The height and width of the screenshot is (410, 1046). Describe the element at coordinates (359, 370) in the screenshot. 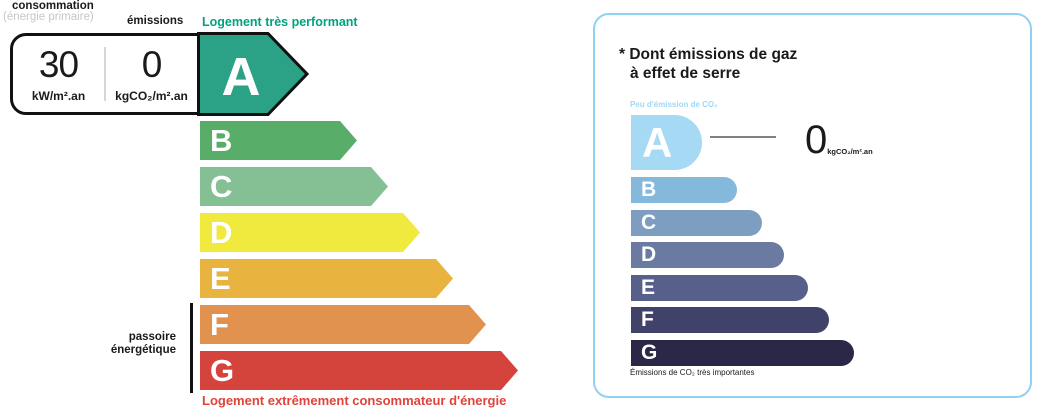

I see `energy-grade-bar-g: G` at that location.